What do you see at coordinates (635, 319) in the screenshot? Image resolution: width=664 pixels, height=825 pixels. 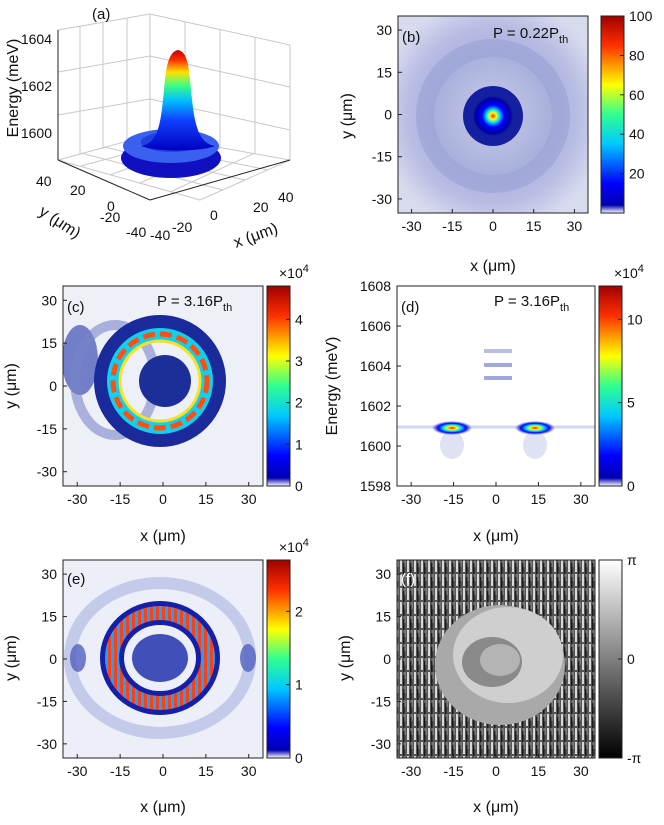 I see `panel-d-colorbar-tick-0: 10` at bounding box center [635, 319].